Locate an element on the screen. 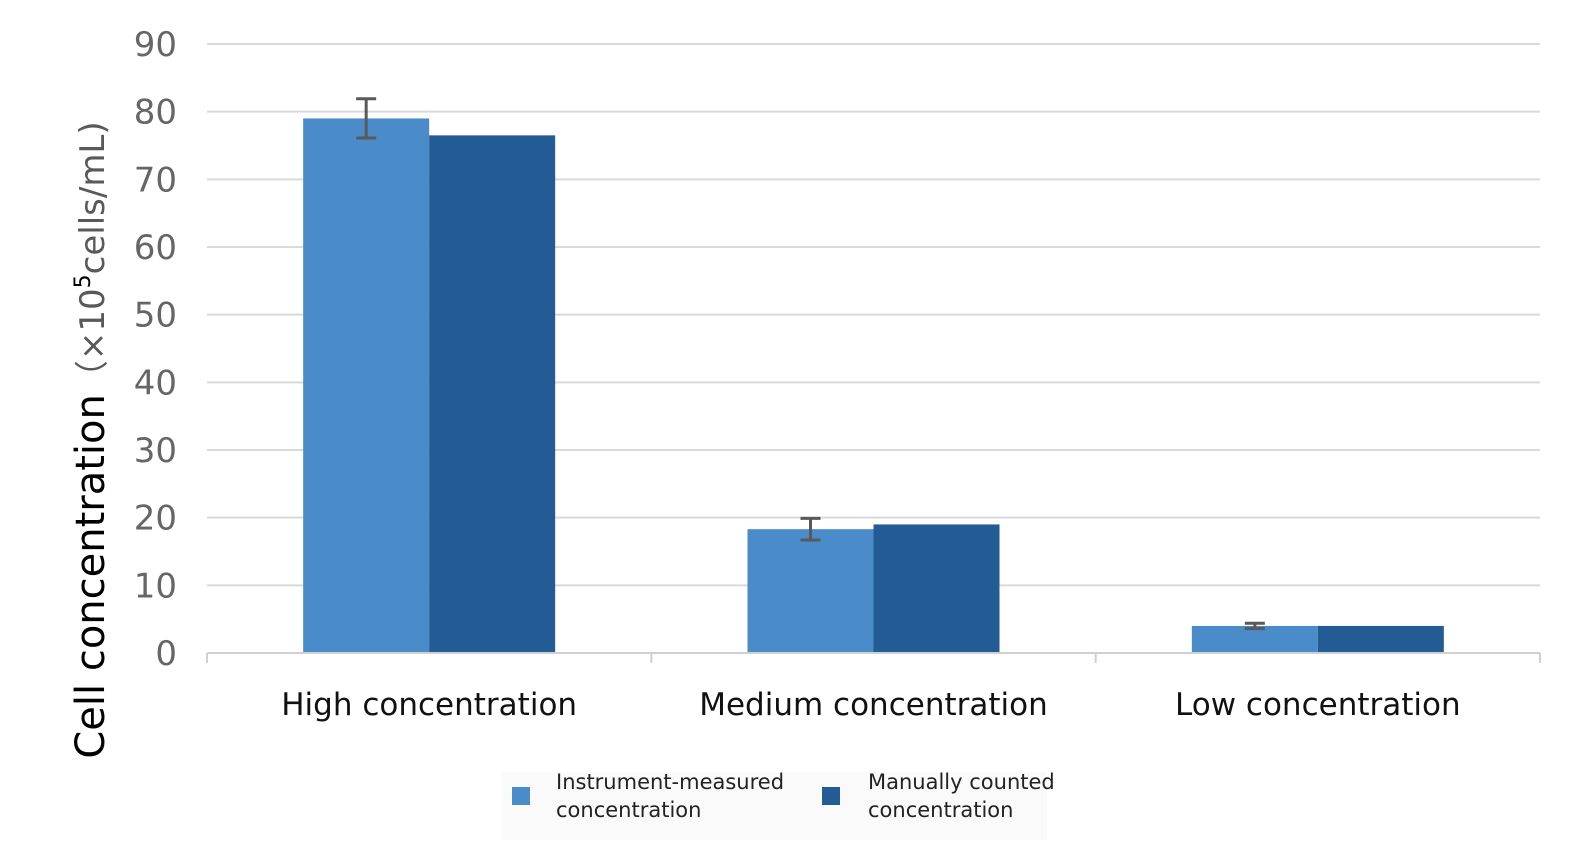 This screenshot has width=1579, height=861. y-axis-title-text: Cell concentration（×105cells/mL) is located at coordinates (91, 439).